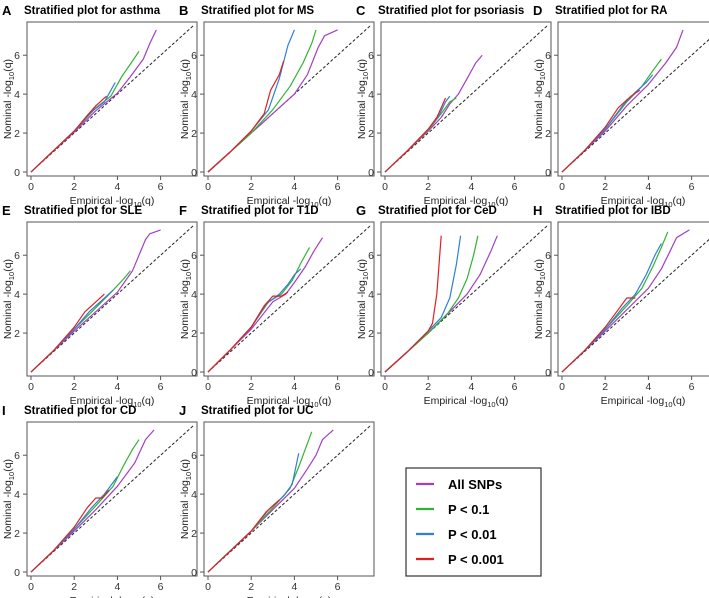 The image size is (709, 598). What do you see at coordinates (611, 11) in the screenshot?
I see `panel-title: Stratified plot for RA` at bounding box center [611, 11].